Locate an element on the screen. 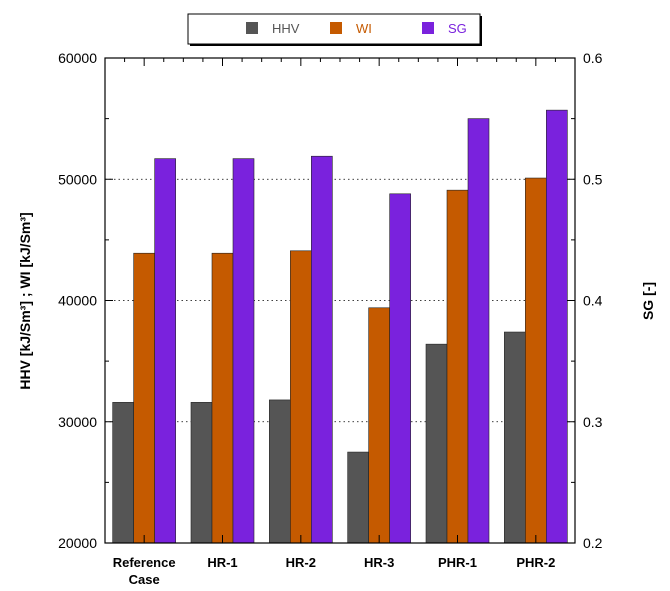 This screenshot has height=591, width=670. y-left-tick-label: 40000 is located at coordinates (77, 301).